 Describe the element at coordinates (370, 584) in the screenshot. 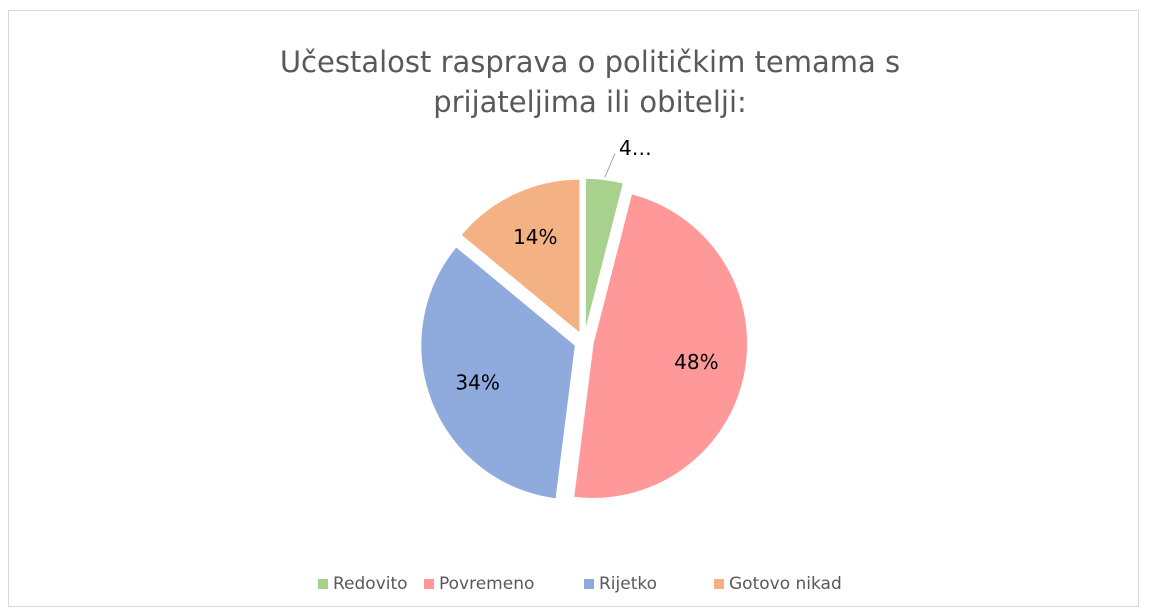

I see `legend-label: Redovito` at that location.